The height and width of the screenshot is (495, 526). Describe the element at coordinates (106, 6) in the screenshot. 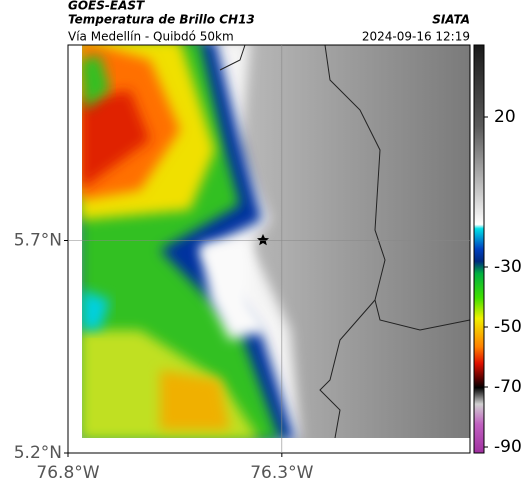

I see `satellite-name: GOES-EAST` at that location.